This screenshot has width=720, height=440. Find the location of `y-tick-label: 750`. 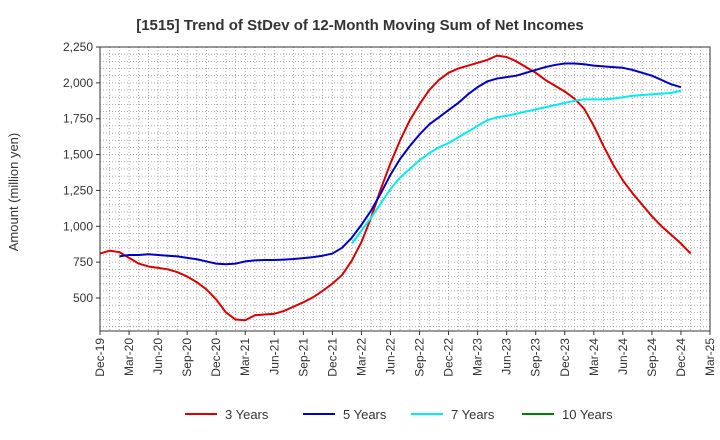

y-tick-label: 750 is located at coordinates (83, 262).